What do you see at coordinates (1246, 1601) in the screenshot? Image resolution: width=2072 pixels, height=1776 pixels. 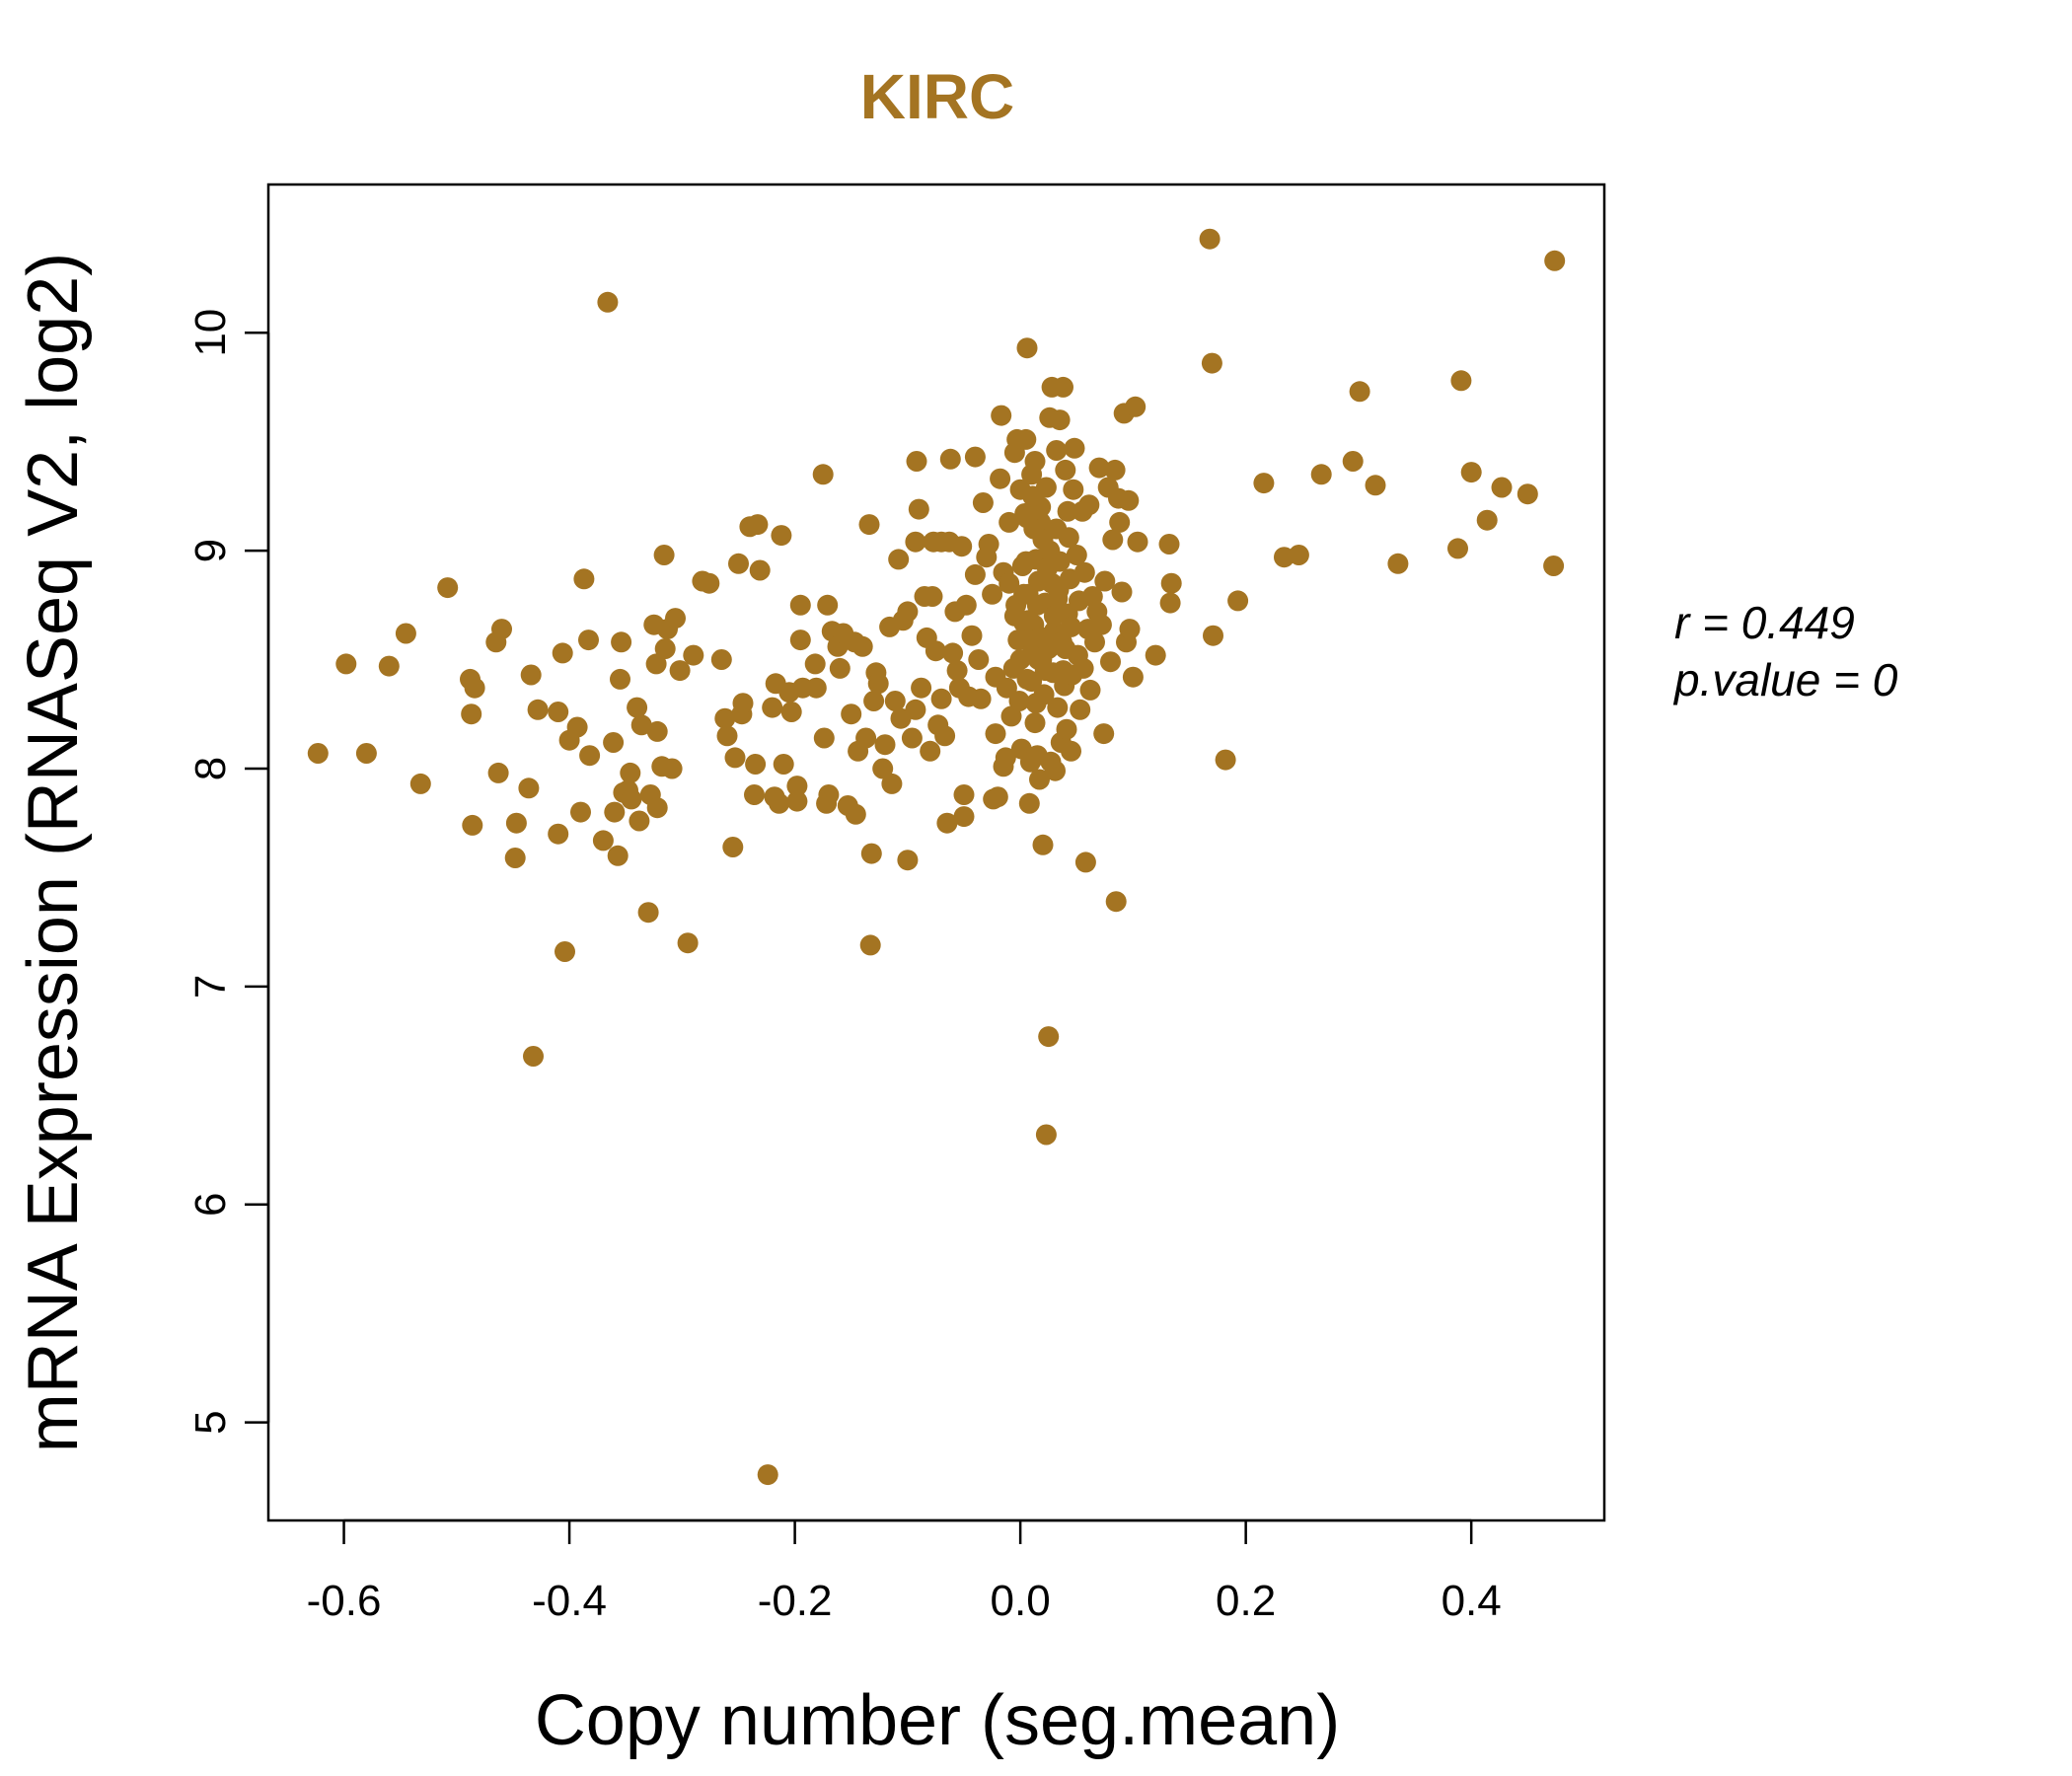 I see `x-tick-label: 0.2` at bounding box center [1246, 1601].